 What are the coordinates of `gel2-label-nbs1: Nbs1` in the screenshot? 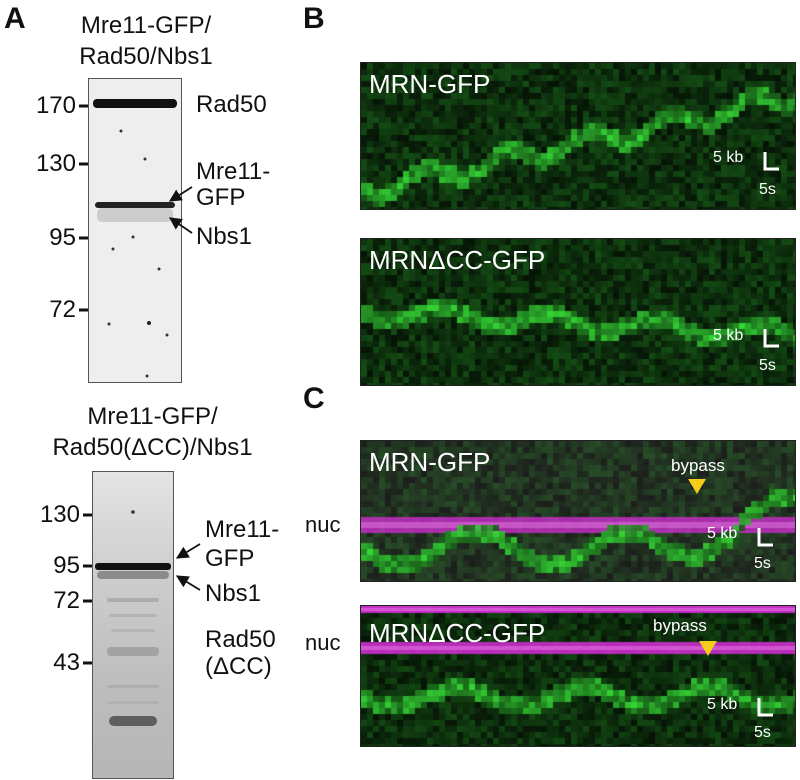 It's located at (233, 593).